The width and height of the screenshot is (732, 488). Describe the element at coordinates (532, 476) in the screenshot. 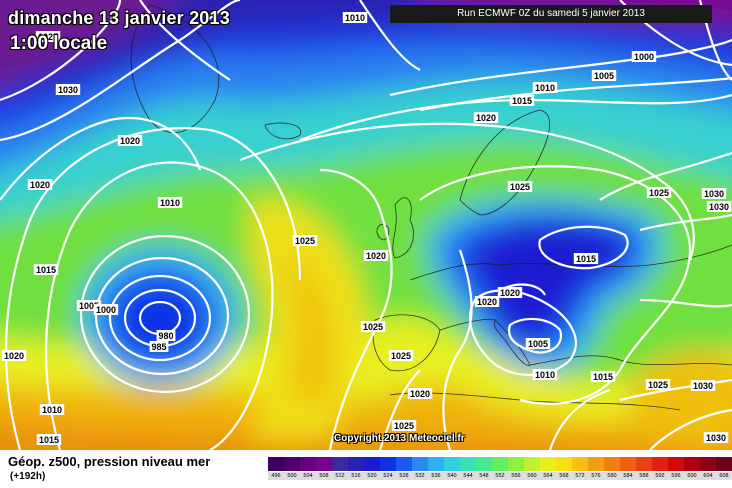

I see `scale-tick-label: 560` at that location.